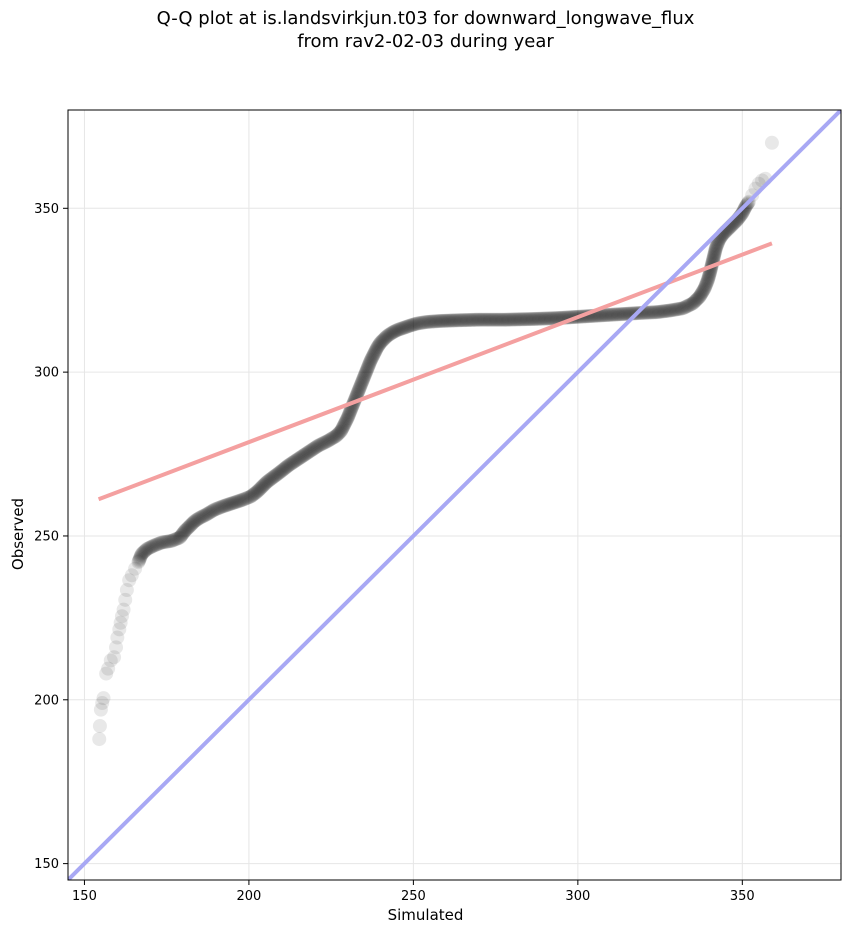 The image size is (851, 934). What do you see at coordinates (46, 700) in the screenshot?
I see `y-tick-label: 200` at bounding box center [46, 700].